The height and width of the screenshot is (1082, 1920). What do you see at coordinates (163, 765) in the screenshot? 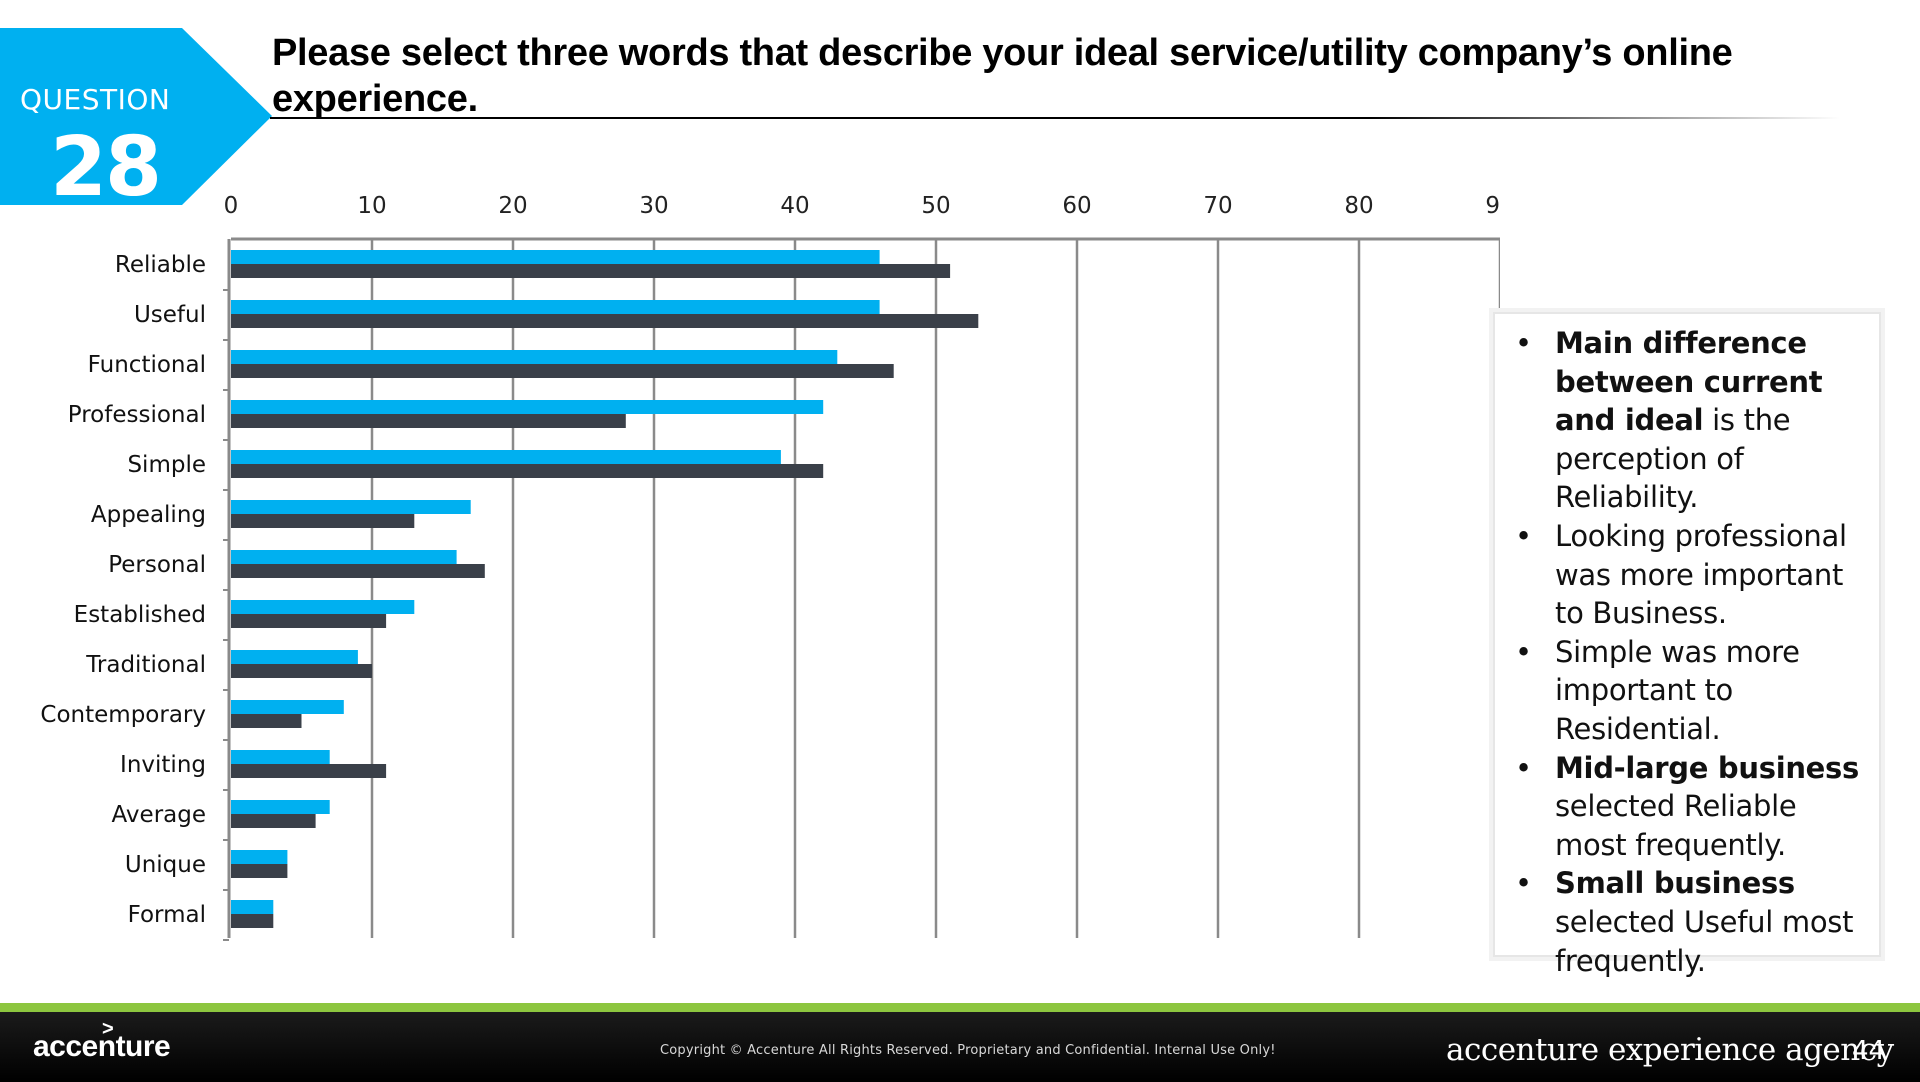
I see `category-label: Inviting` at bounding box center [163, 765].